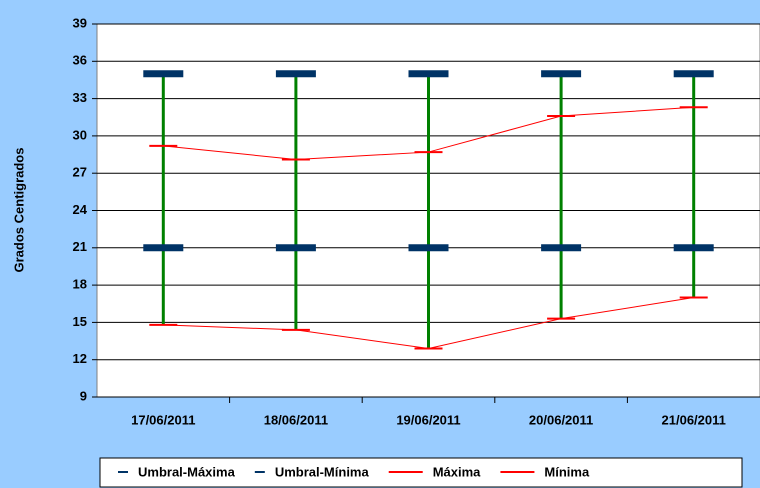 The height and width of the screenshot is (488, 760). What do you see at coordinates (80, 358) in the screenshot?
I see `y-tick-label: 12` at bounding box center [80, 358].